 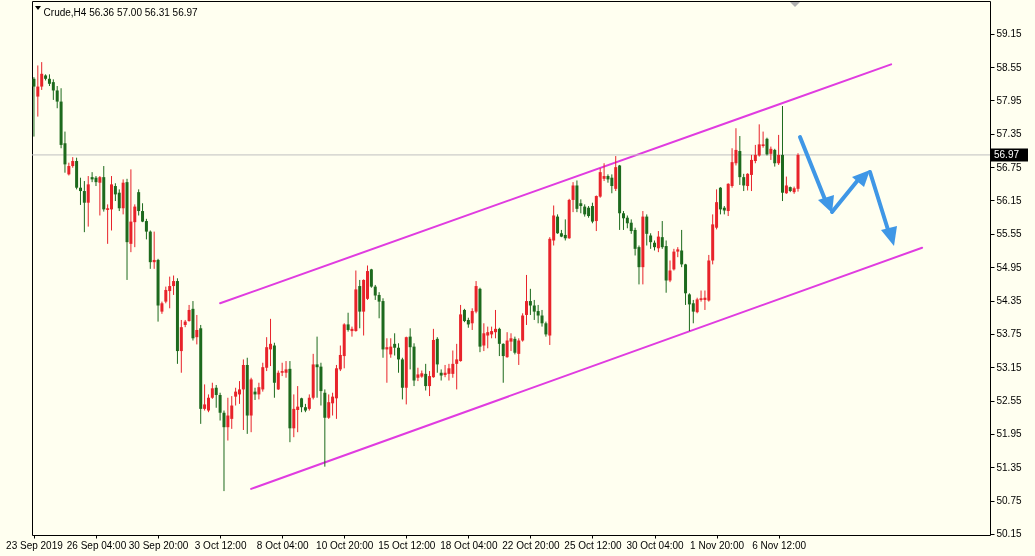 What do you see at coordinates (1009, 434) in the screenshot?
I see `y-tick-label: 51.95` at bounding box center [1009, 434].